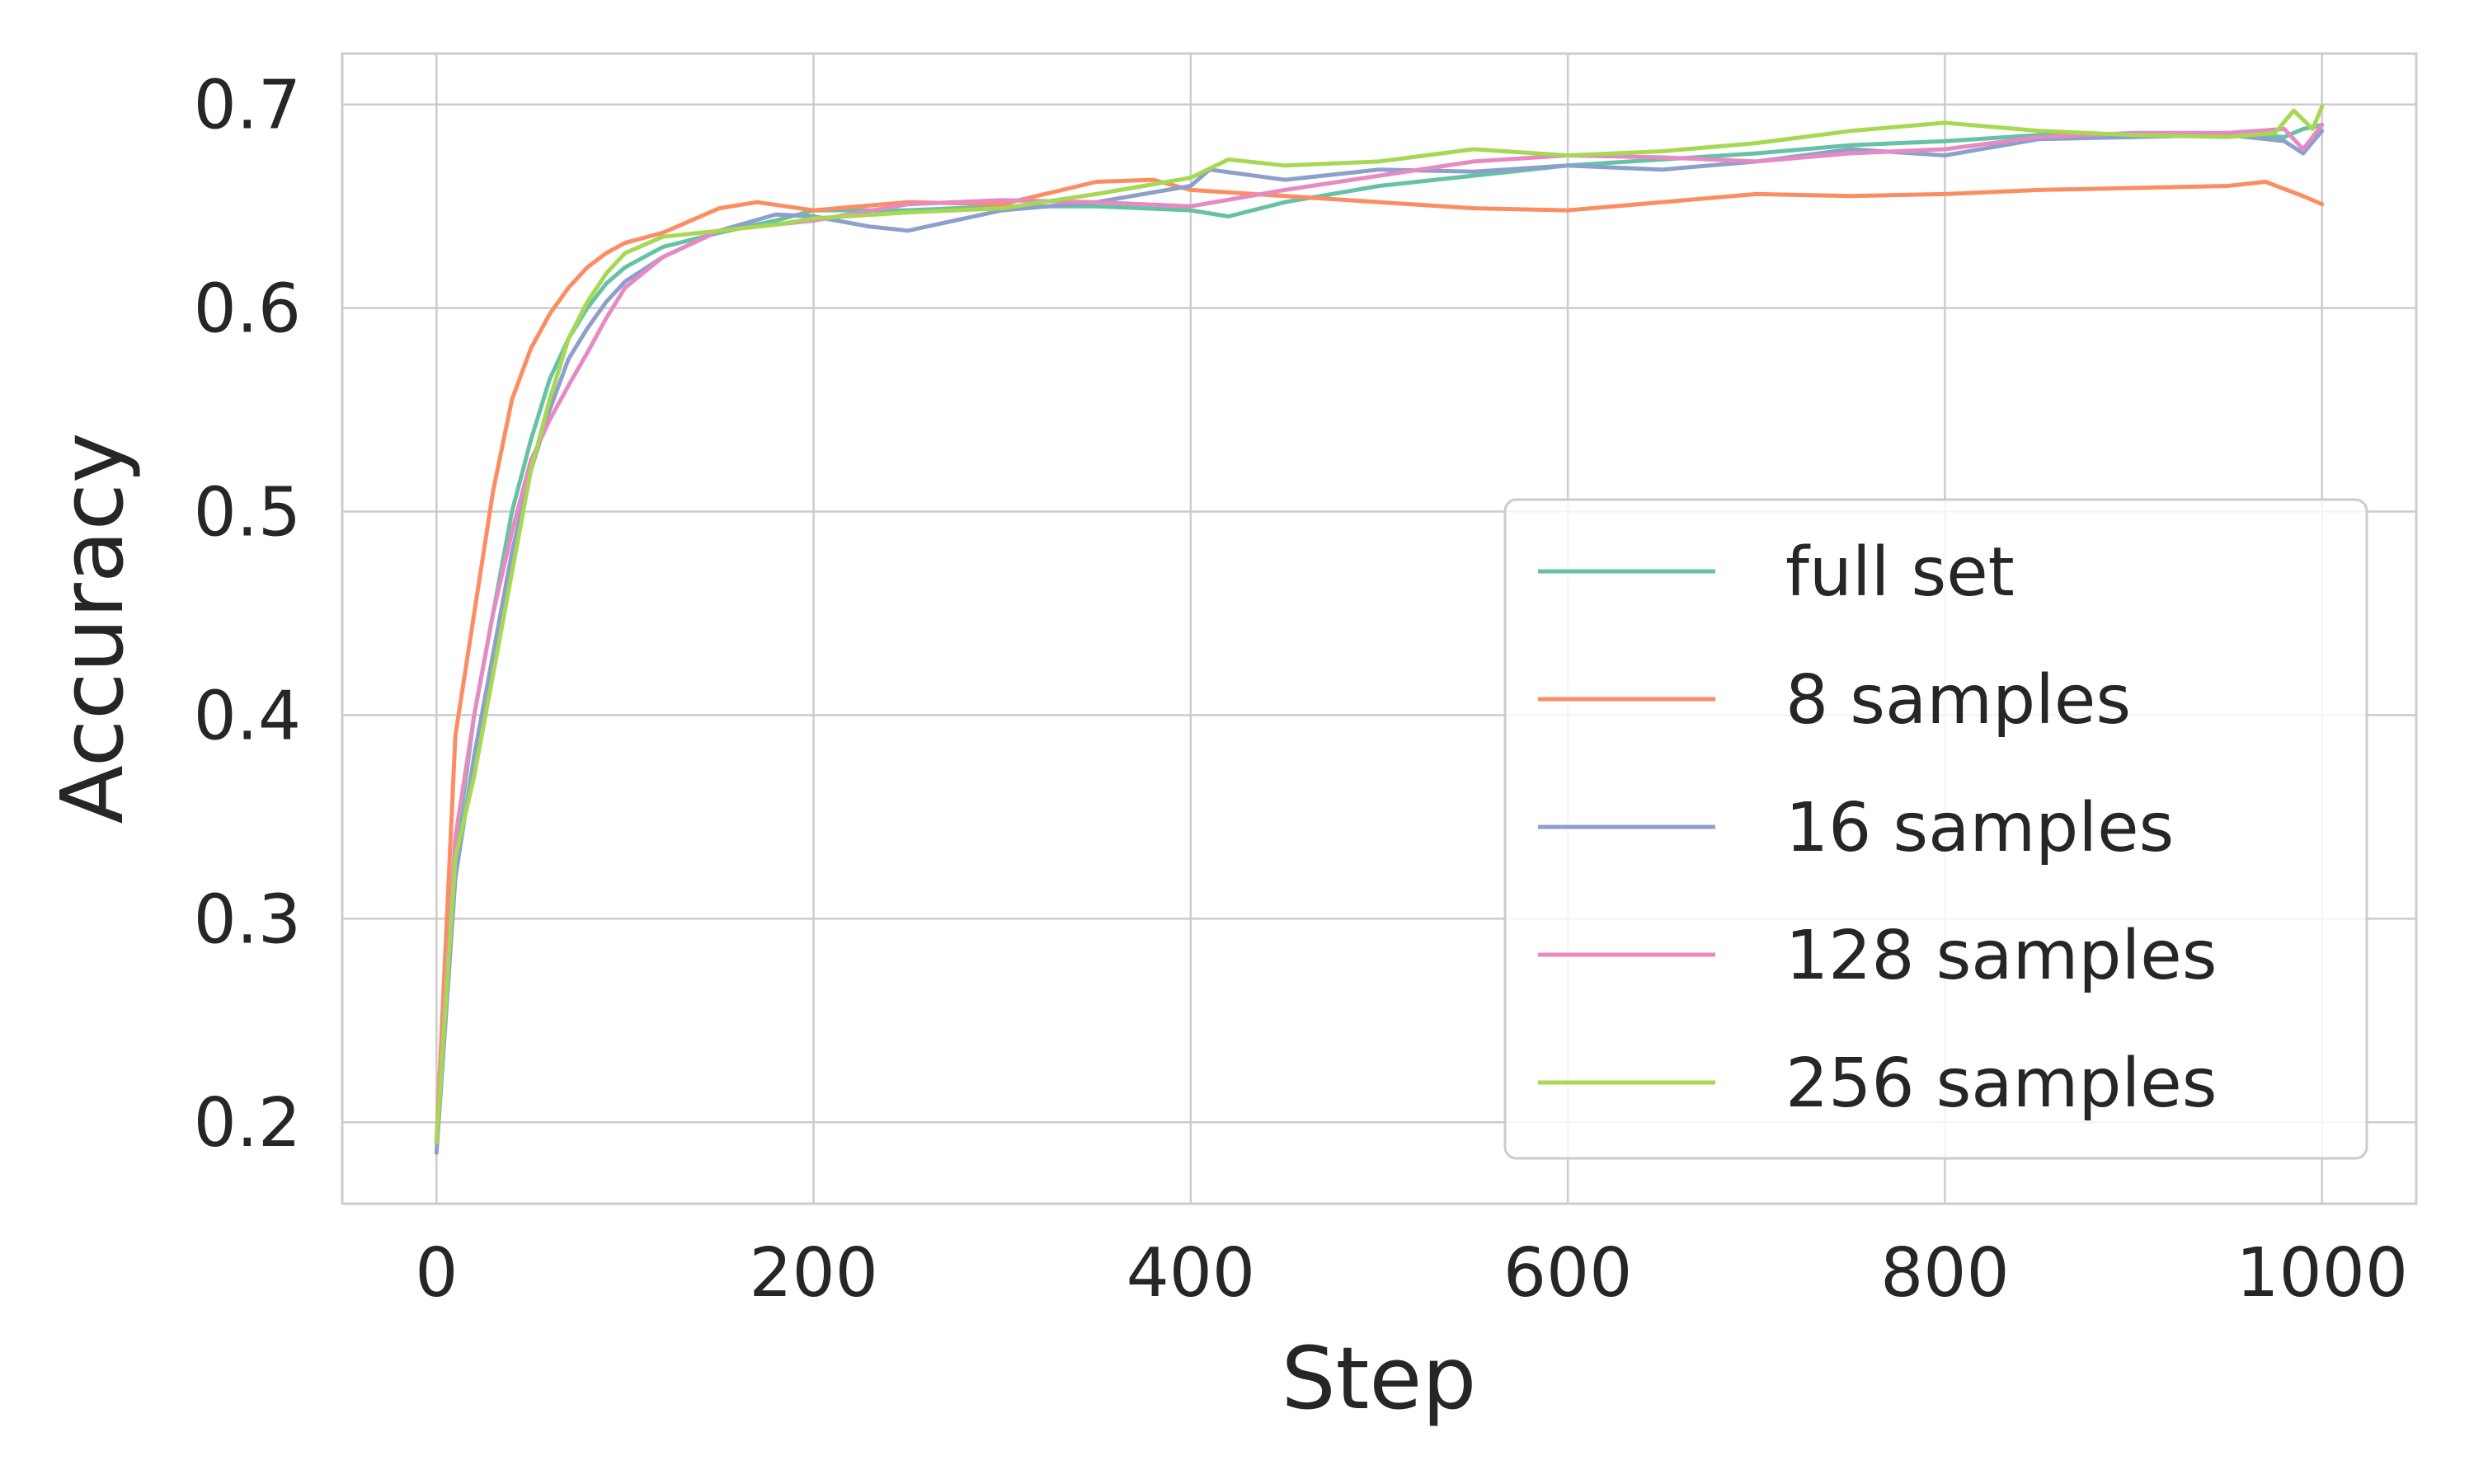 This screenshot has width=2474, height=1484. What do you see at coordinates (1900, 572) in the screenshot?
I see `legend-label-full-set: full set` at bounding box center [1900, 572].